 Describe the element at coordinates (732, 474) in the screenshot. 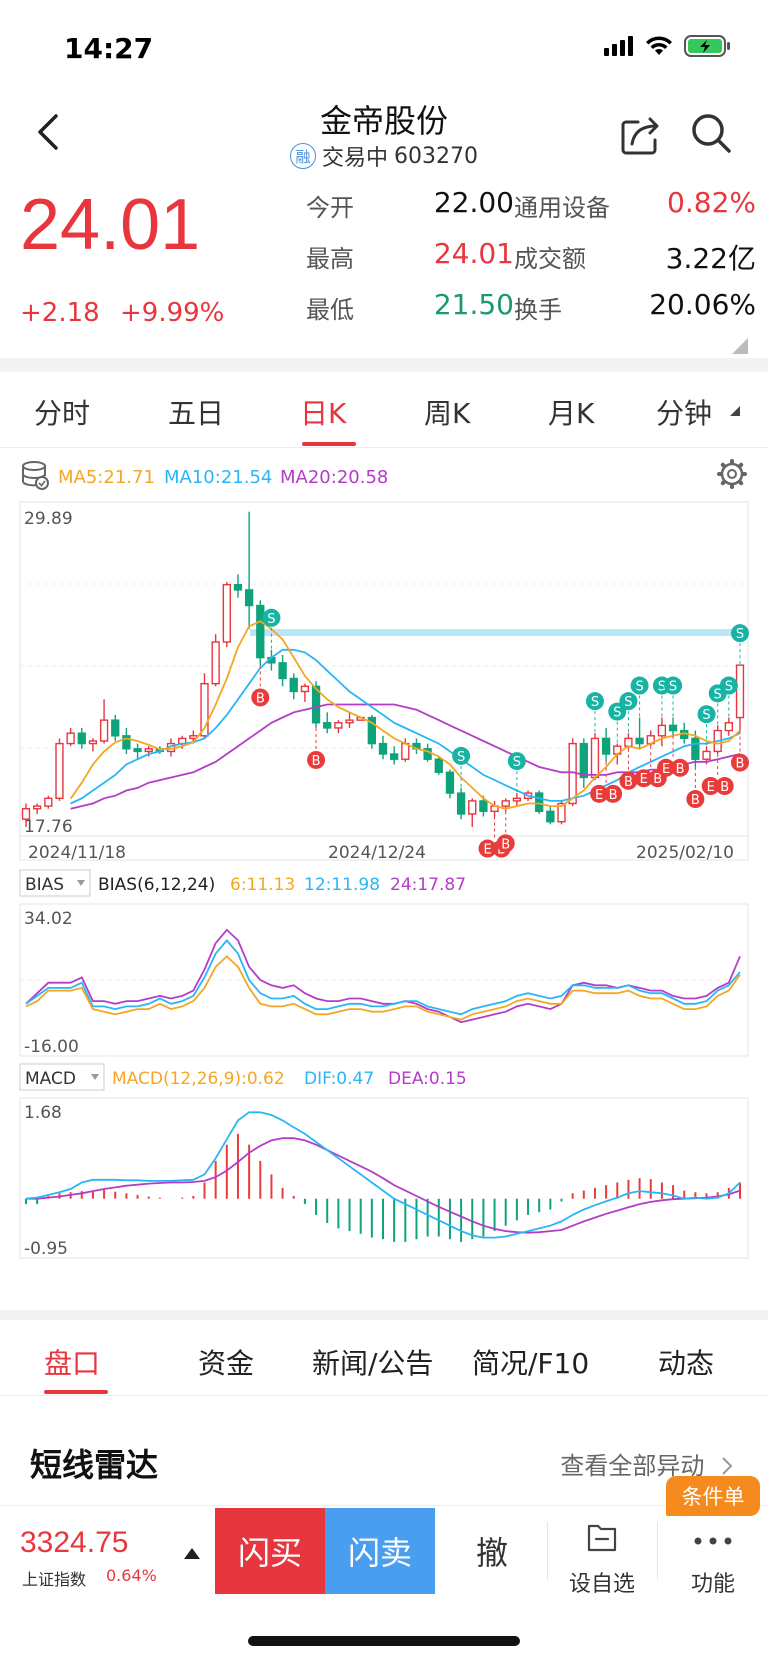

I see `settings-gear-icon` at that location.